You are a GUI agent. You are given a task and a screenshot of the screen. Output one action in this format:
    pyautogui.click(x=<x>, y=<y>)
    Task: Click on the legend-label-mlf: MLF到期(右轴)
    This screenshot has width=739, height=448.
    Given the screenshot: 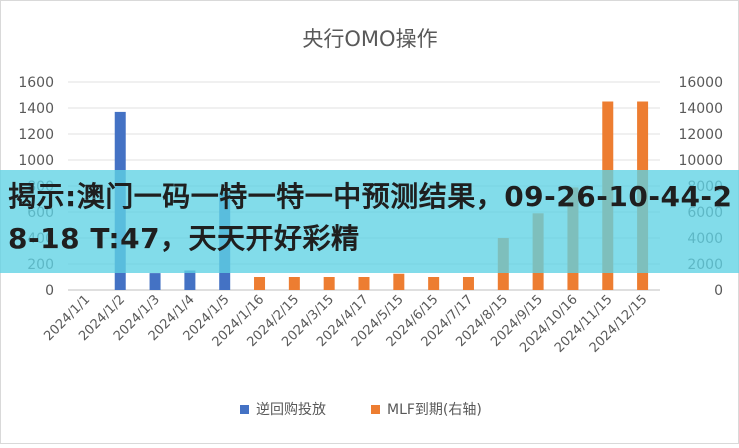 What is the action you would take?
    pyautogui.click(x=434, y=410)
    